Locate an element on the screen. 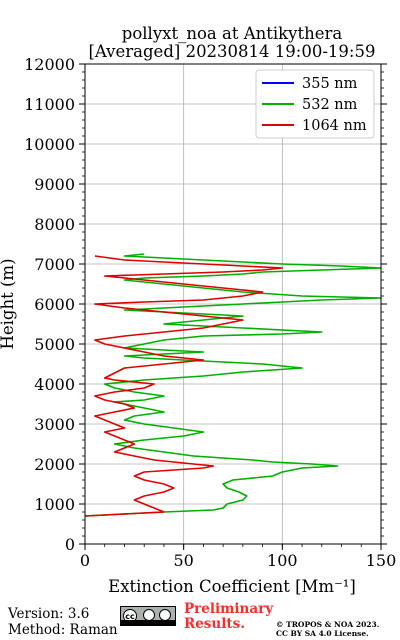 This screenshot has height=640, width=400. copyright-line1: © TROPOS & NOA 2023. is located at coordinates (328, 624).